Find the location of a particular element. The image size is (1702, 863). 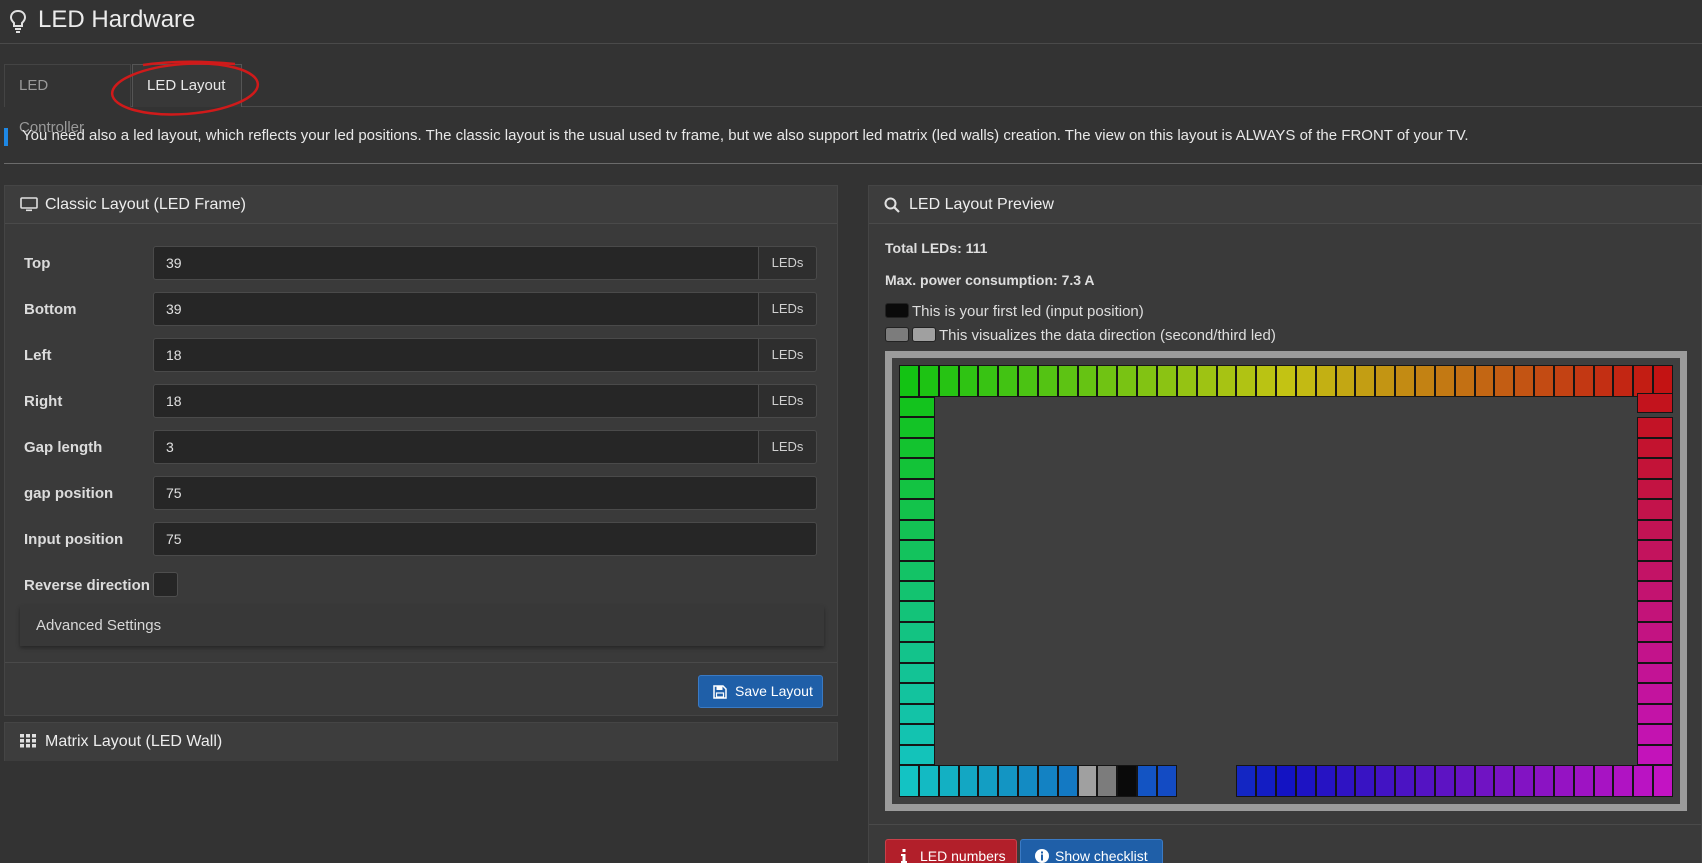

field-label: Right is located at coordinates (43, 401).